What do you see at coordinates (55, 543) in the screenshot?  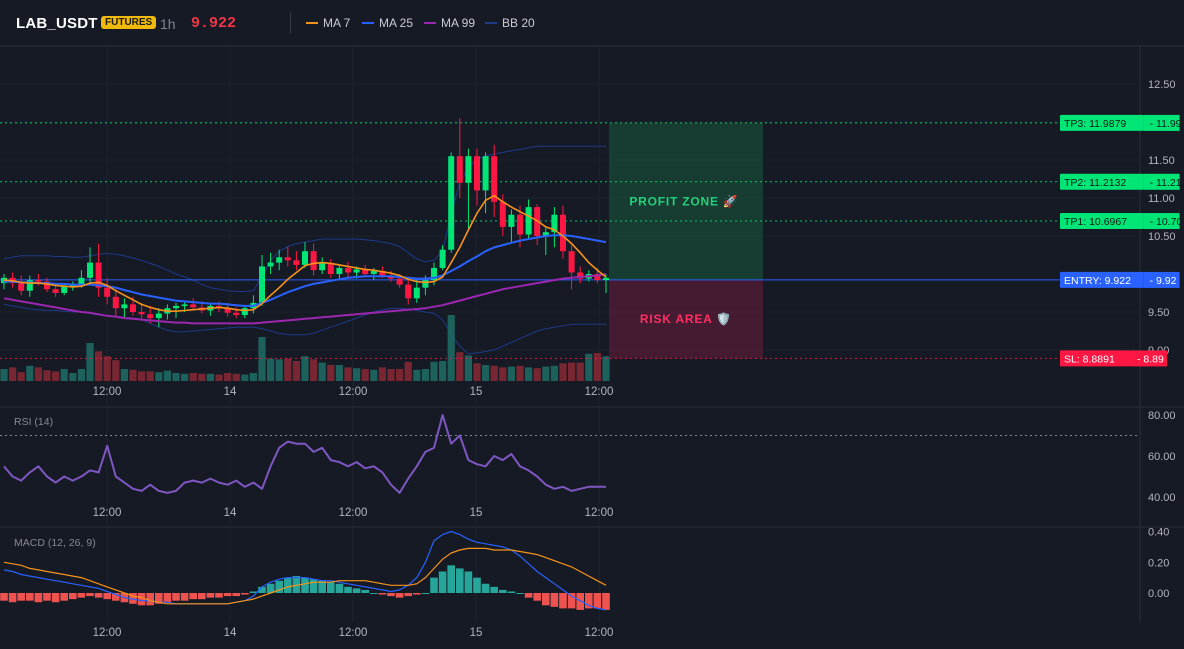 I see `macd-title: MACD (12, 26, 9)` at bounding box center [55, 543].